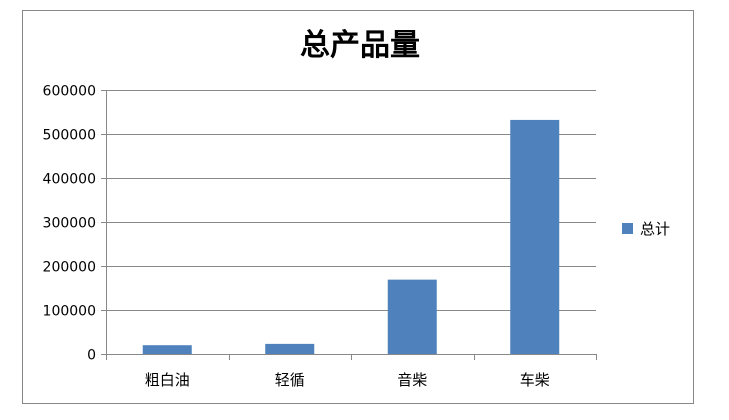 The height and width of the screenshot is (420, 729). What do you see at coordinates (69, 92) in the screenshot?
I see `y-tick-label: 600000` at bounding box center [69, 92].